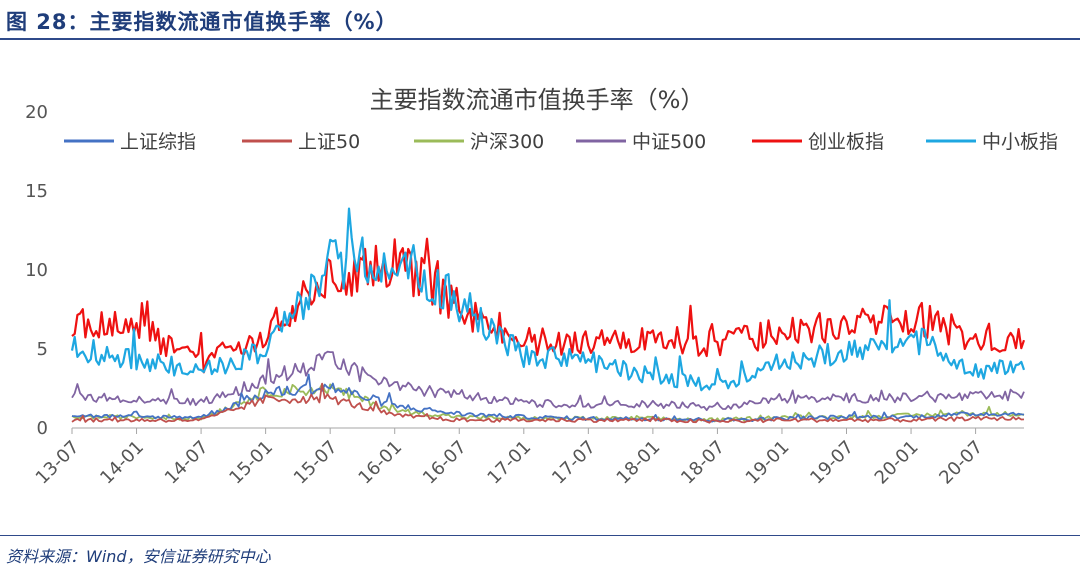 The image size is (1080, 570). Describe the element at coordinates (540, 535) in the screenshot. I see `footer-divider` at that location.